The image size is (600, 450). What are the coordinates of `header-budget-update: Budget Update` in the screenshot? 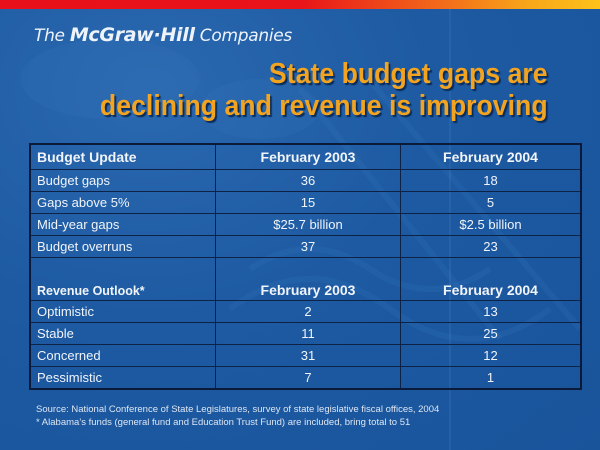 It's located at (122, 156).